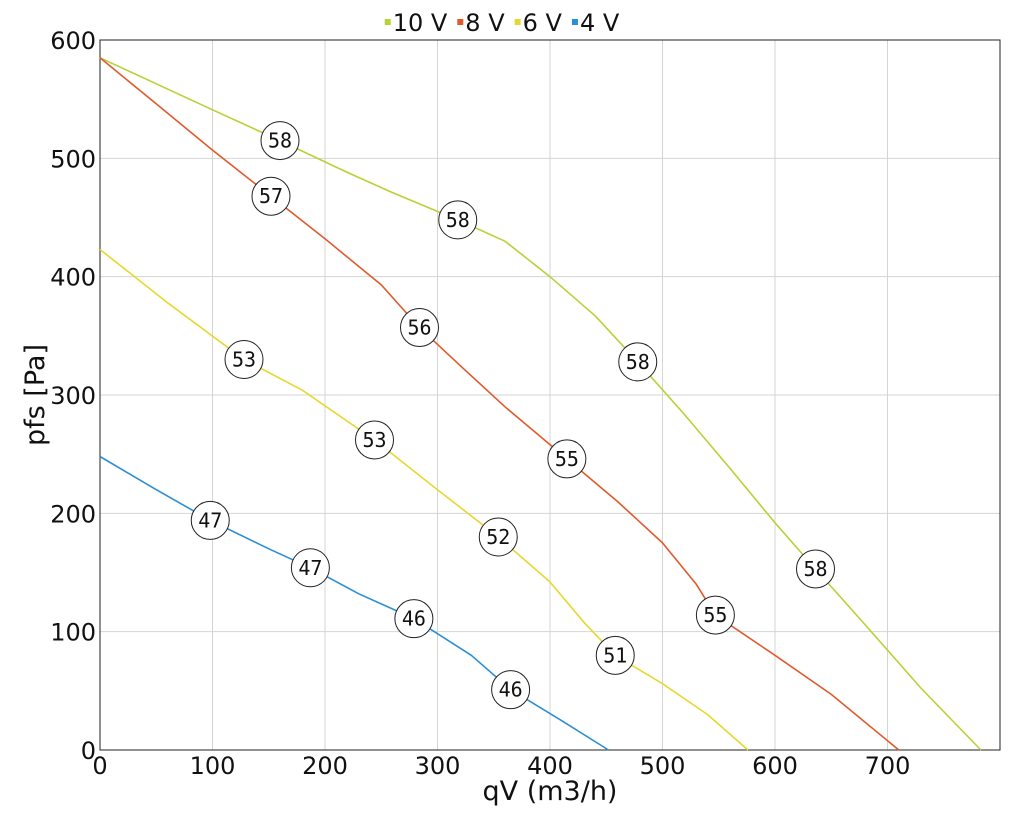 The width and height of the screenshot is (1020, 825). What do you see at coordinates (88, 751) in the screenshot?
I see `y-tick-label: 0` at bounding box center [88, 751].